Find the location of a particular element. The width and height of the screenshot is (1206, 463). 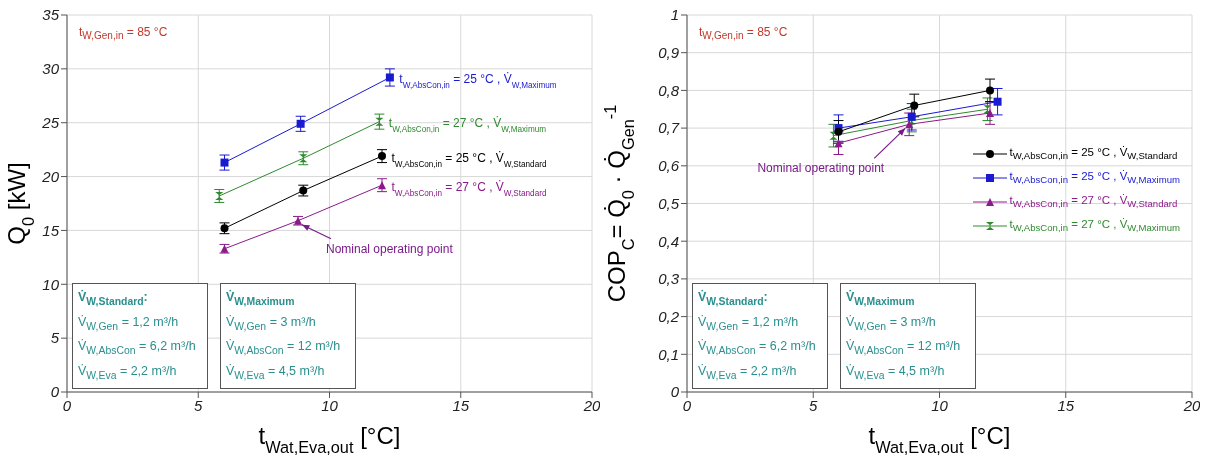

legend-label: t$_{W,AbsCon,in}$ = 27 °C , V̇$_{W,Standard}$ is located at coordinates (1093, 202).